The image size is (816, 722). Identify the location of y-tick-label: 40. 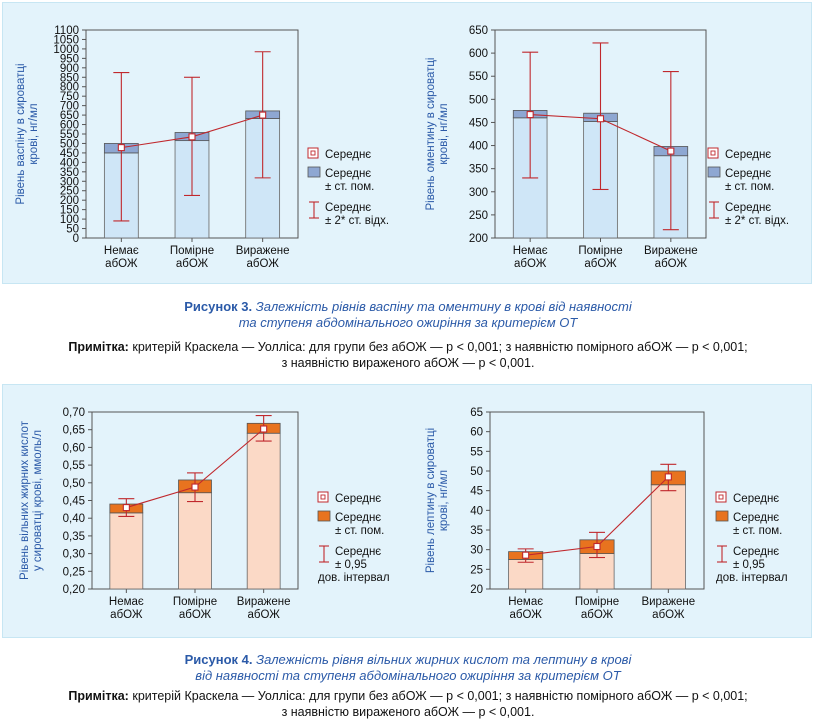
(476, 511).